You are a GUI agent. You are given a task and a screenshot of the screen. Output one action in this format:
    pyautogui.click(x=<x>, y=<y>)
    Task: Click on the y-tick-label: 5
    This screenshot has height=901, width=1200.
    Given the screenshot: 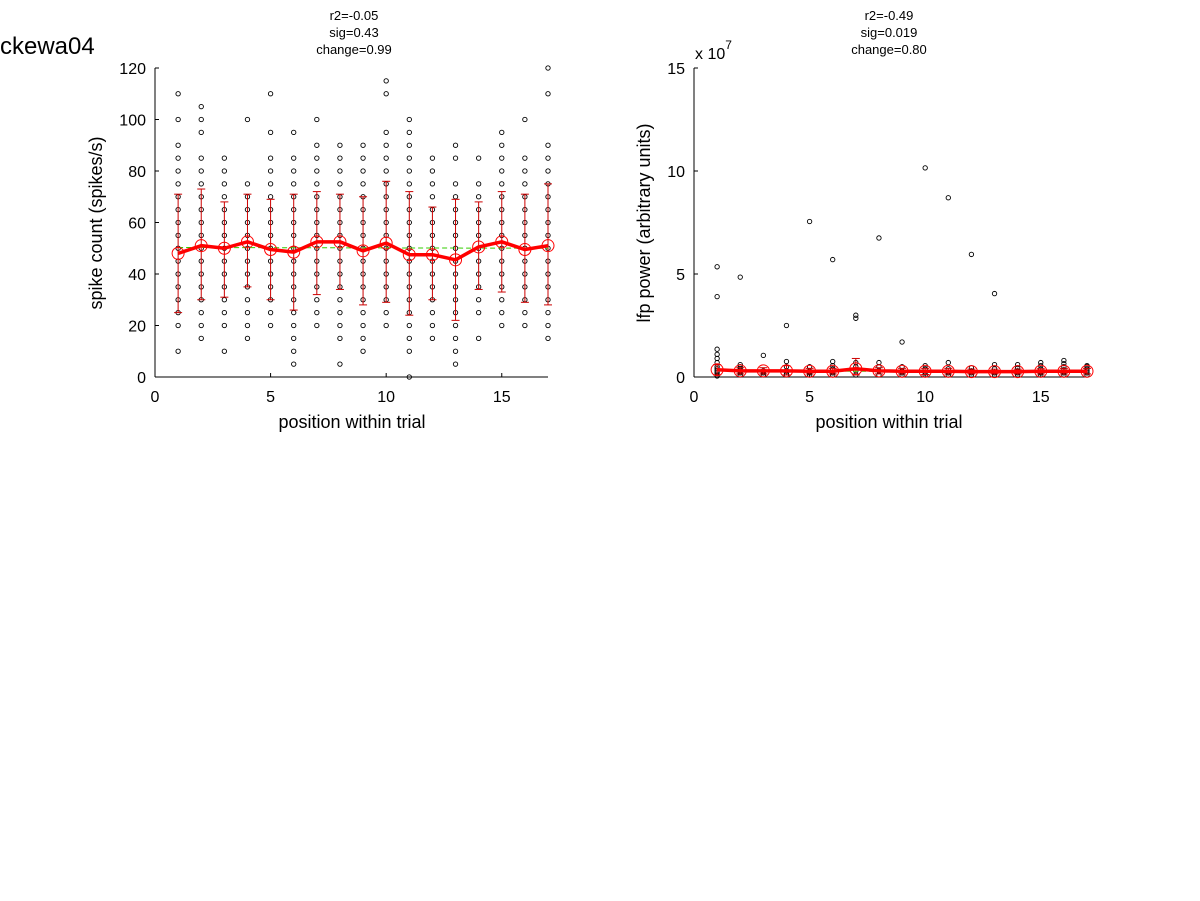 What is the action you would take?
    pyautogui.click(x=680, y=275)
    